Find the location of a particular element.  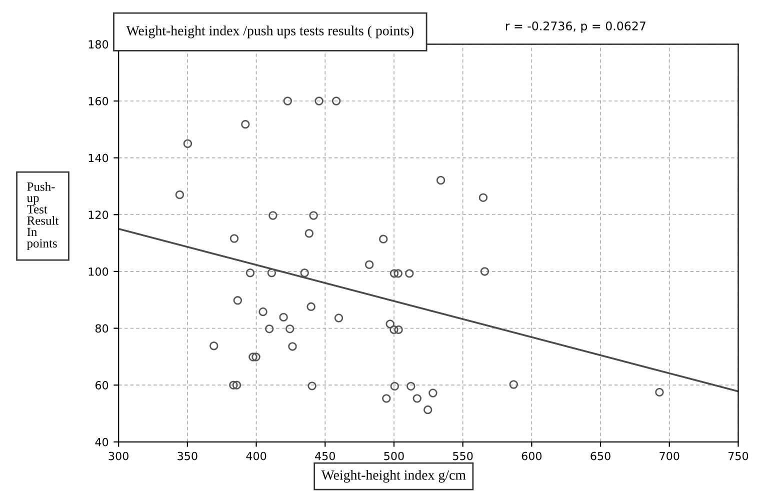

x-tick-label: 600 is located at coordinates (532, 456).